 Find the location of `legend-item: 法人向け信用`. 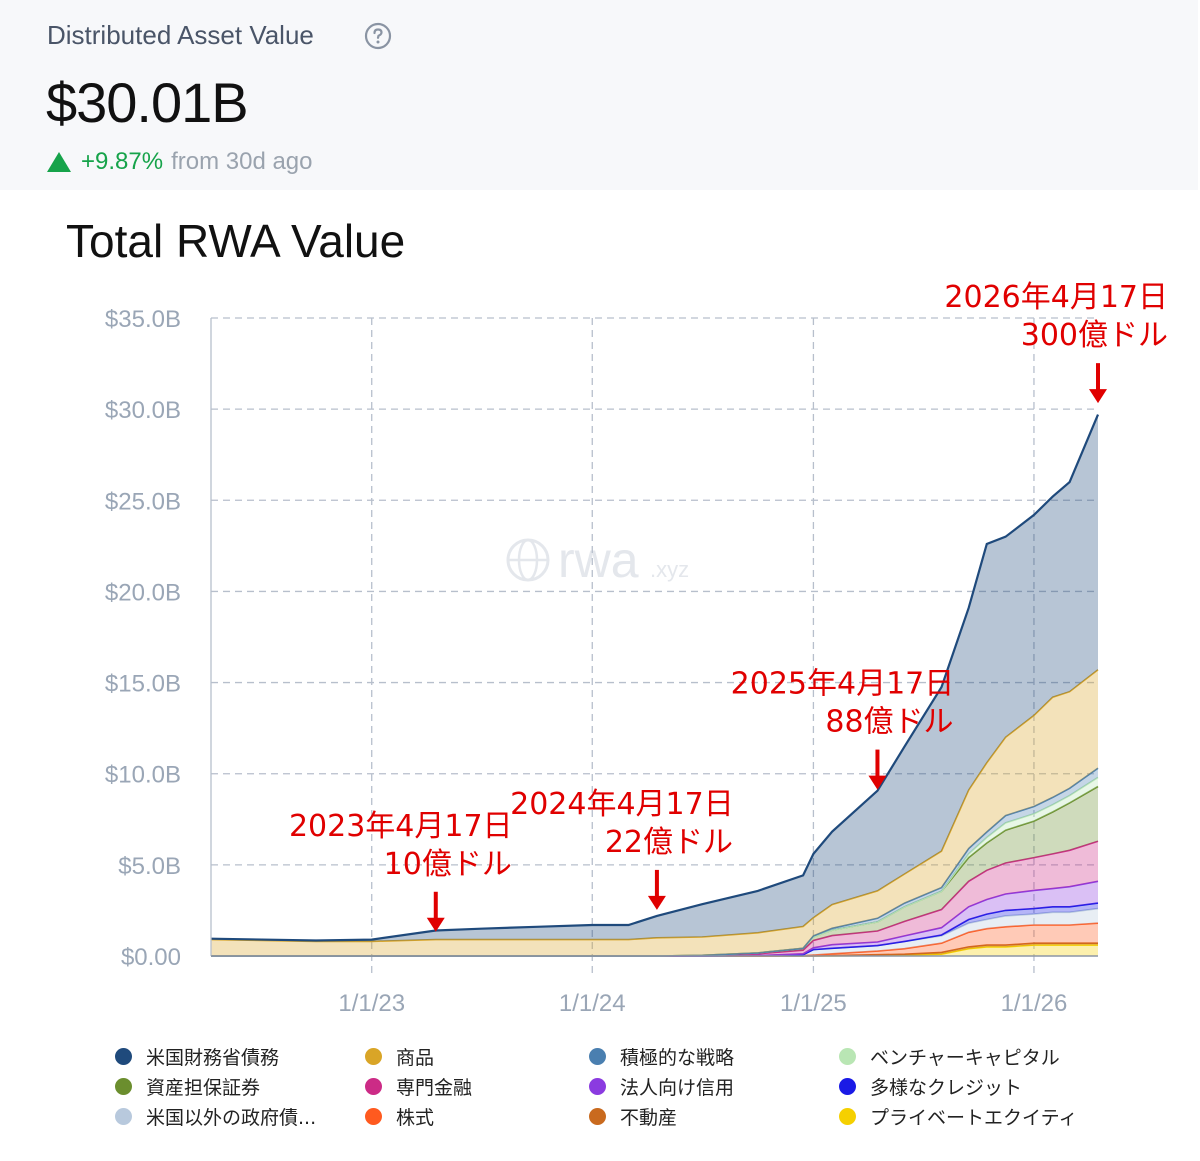

legend-item: 法人向け信用 is located at coordinates (714, 1087).